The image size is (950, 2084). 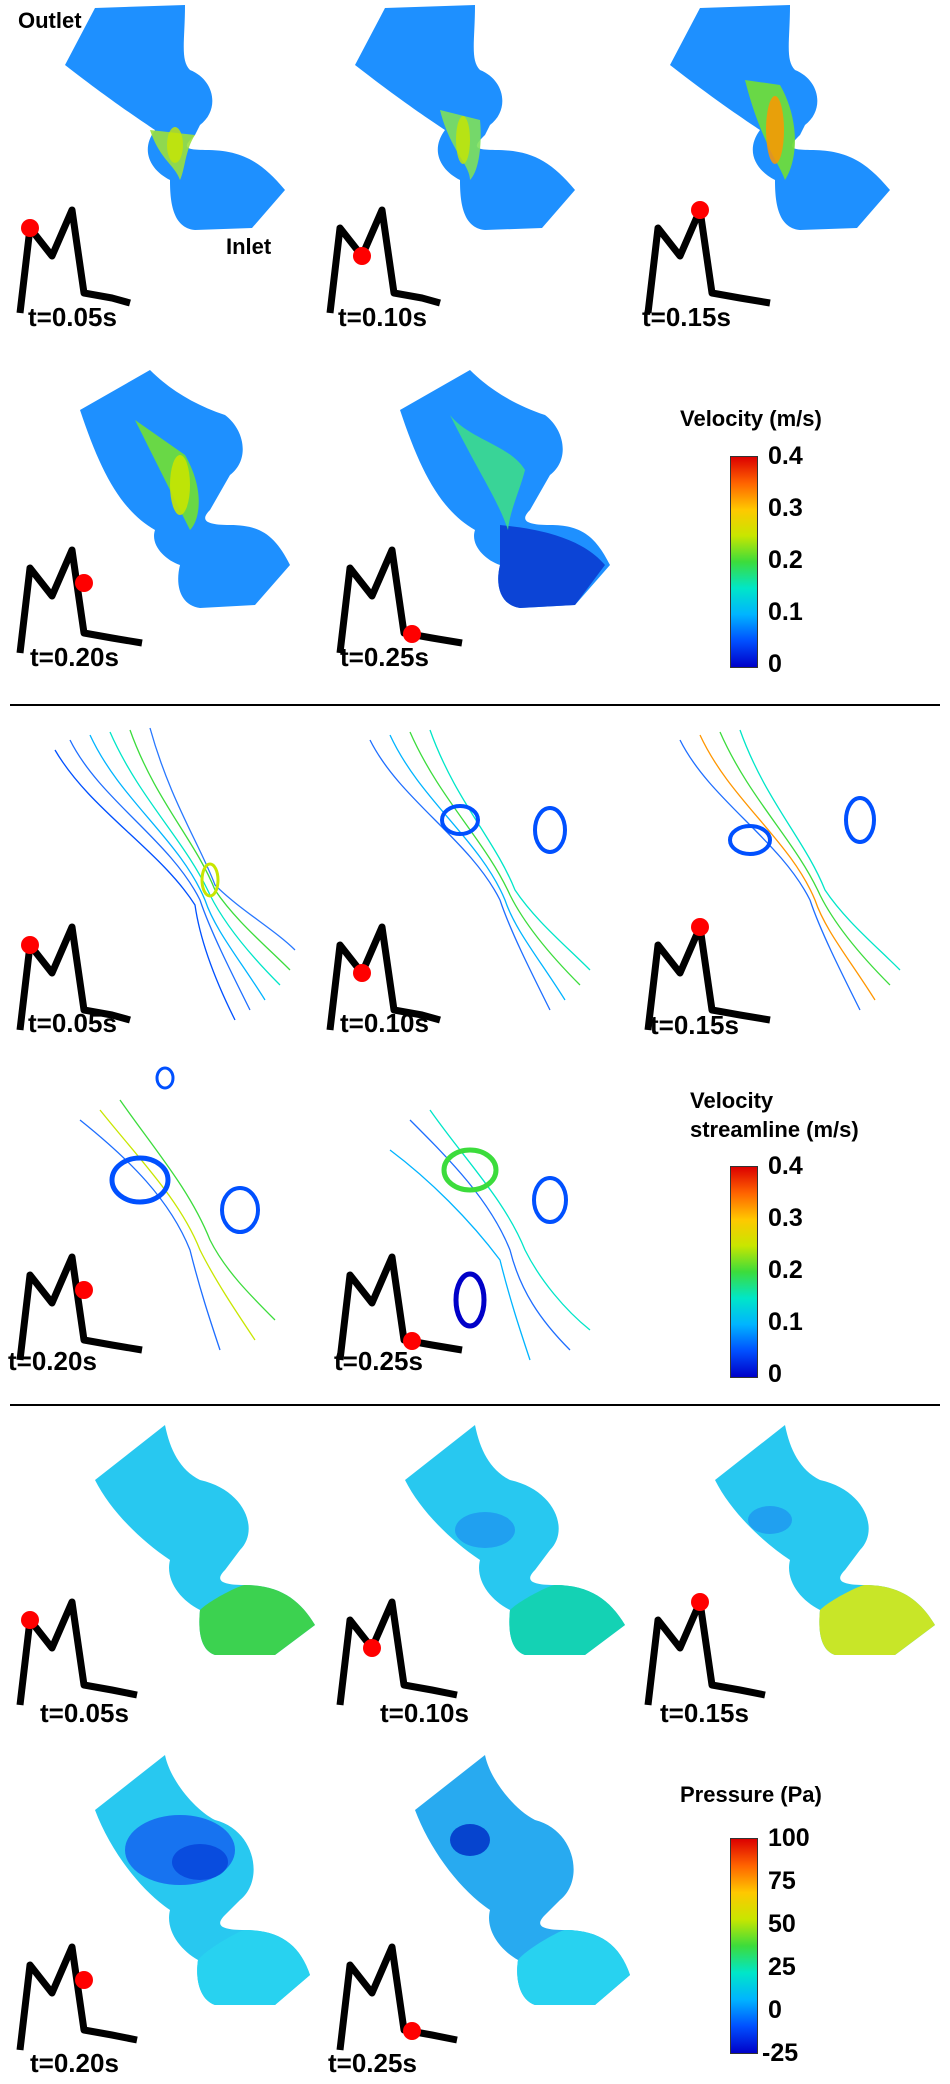 I want to click on streamline-frame-4: t=0.20s, so click(x=160, y=1230).